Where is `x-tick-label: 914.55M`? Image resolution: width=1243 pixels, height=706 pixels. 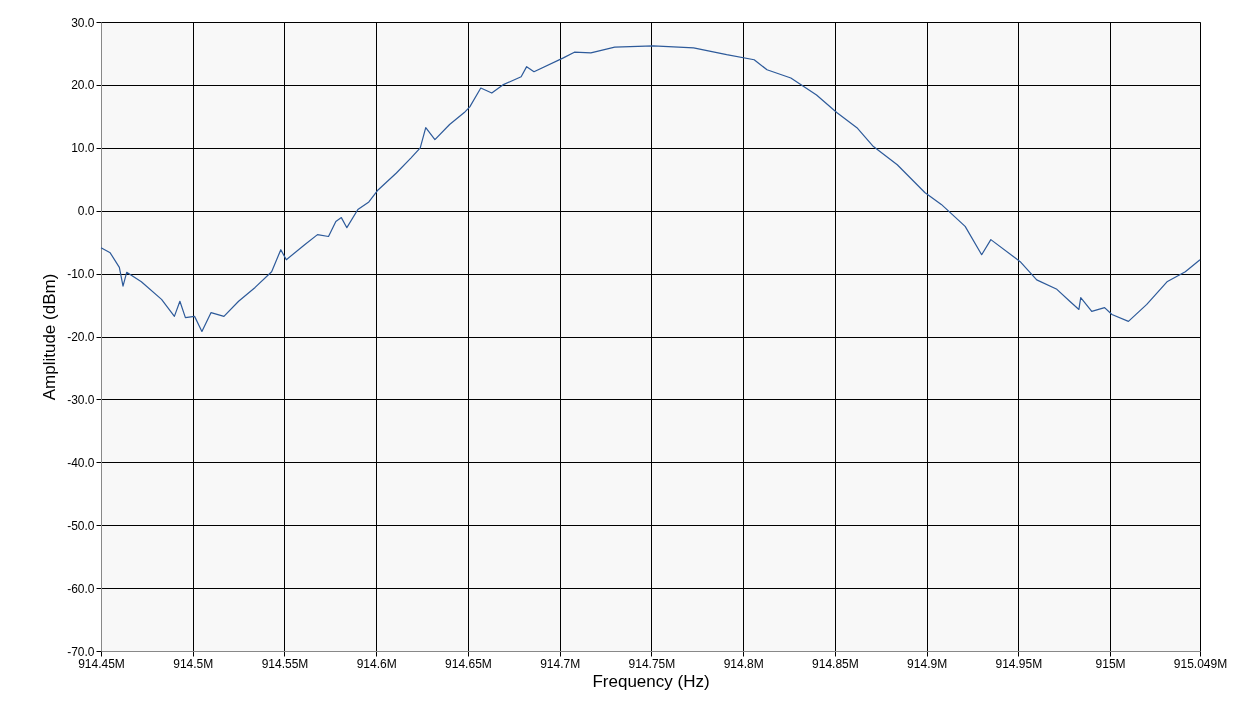
x-tick-label: 914.55M is located at coordinates (285, 663).